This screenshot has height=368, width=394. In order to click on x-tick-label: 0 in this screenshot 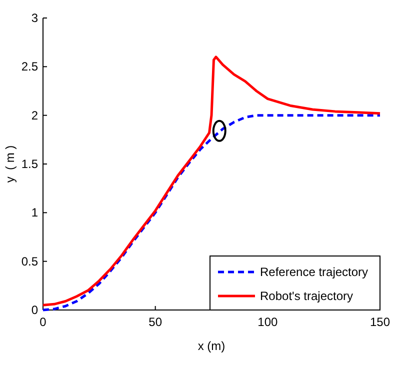, I will do `click(43, 322)`.